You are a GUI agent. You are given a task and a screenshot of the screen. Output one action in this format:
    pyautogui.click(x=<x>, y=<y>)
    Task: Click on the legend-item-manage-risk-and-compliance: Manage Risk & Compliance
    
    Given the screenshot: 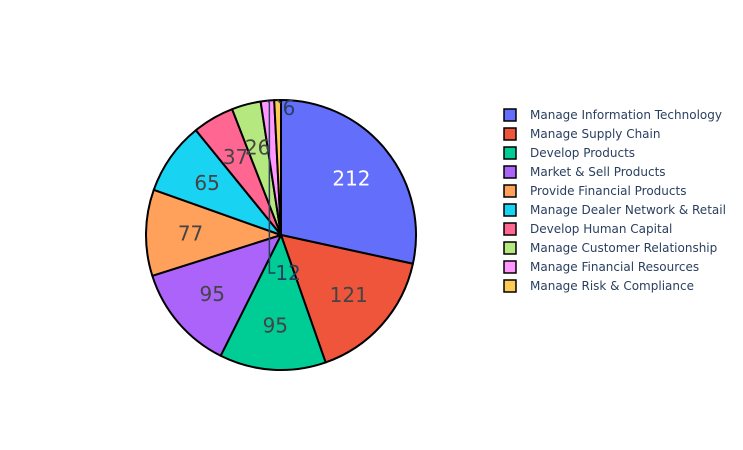 What is the action you would take?
    pyautogui.click(x=598, y=286)
    